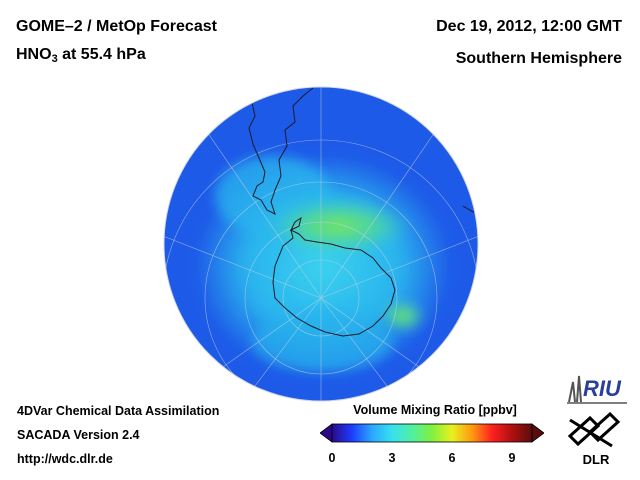  What do you see at coordinates (101, 54) in the screenshot?
I see `pressure-level: at 55.4 hPa` at bounding box center [101, 54].